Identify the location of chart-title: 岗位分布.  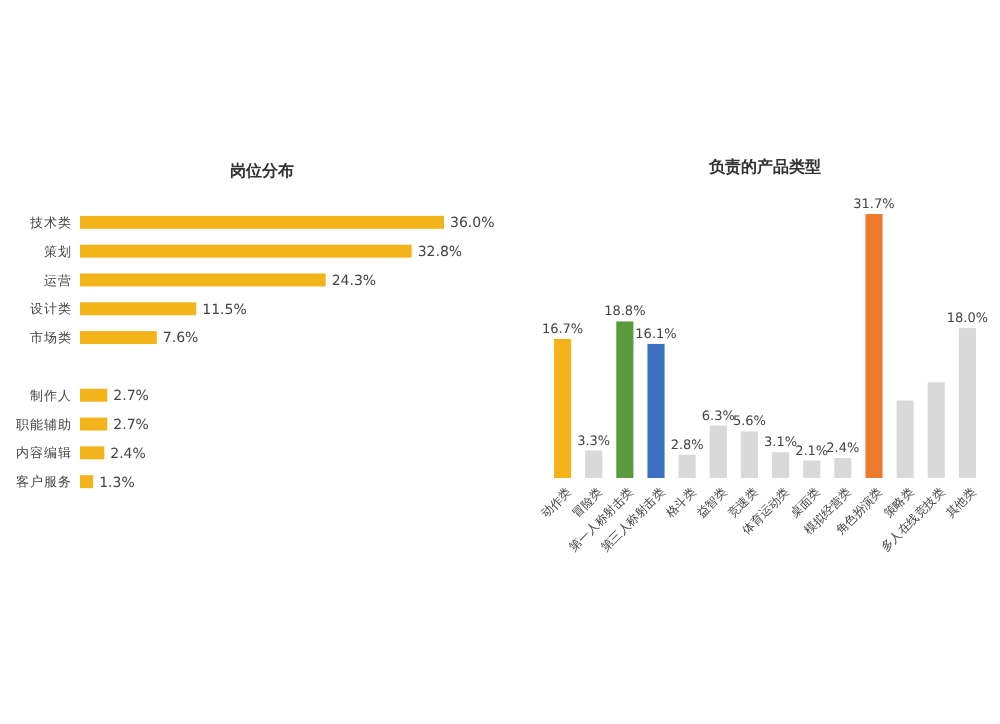
(262, 171).